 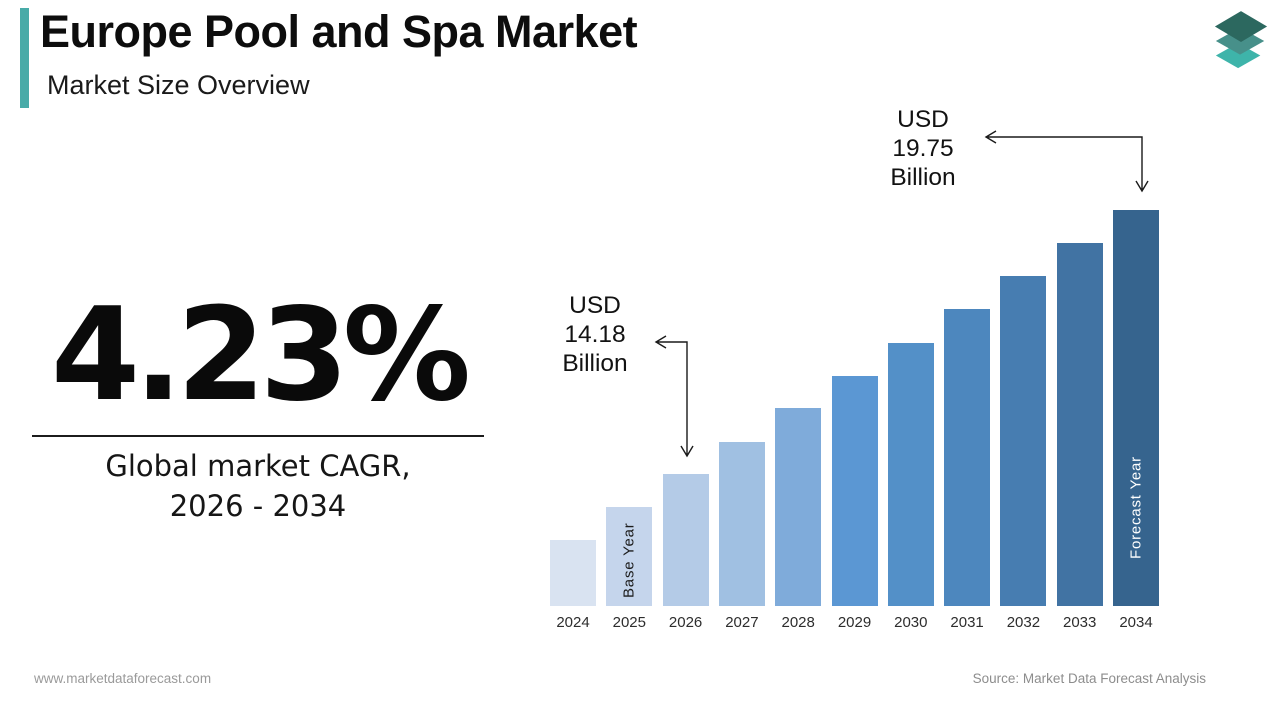 I want to click on arrow-to-2034-bar, so click(x=1066, y=161).